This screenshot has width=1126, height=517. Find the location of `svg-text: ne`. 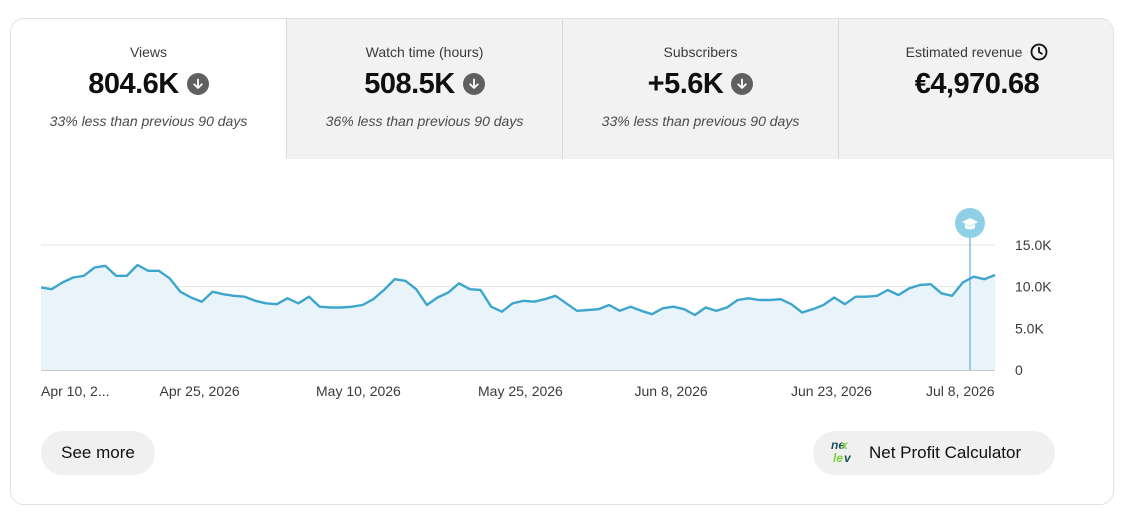

svg-text: ne is located at coordinates (838, 445).